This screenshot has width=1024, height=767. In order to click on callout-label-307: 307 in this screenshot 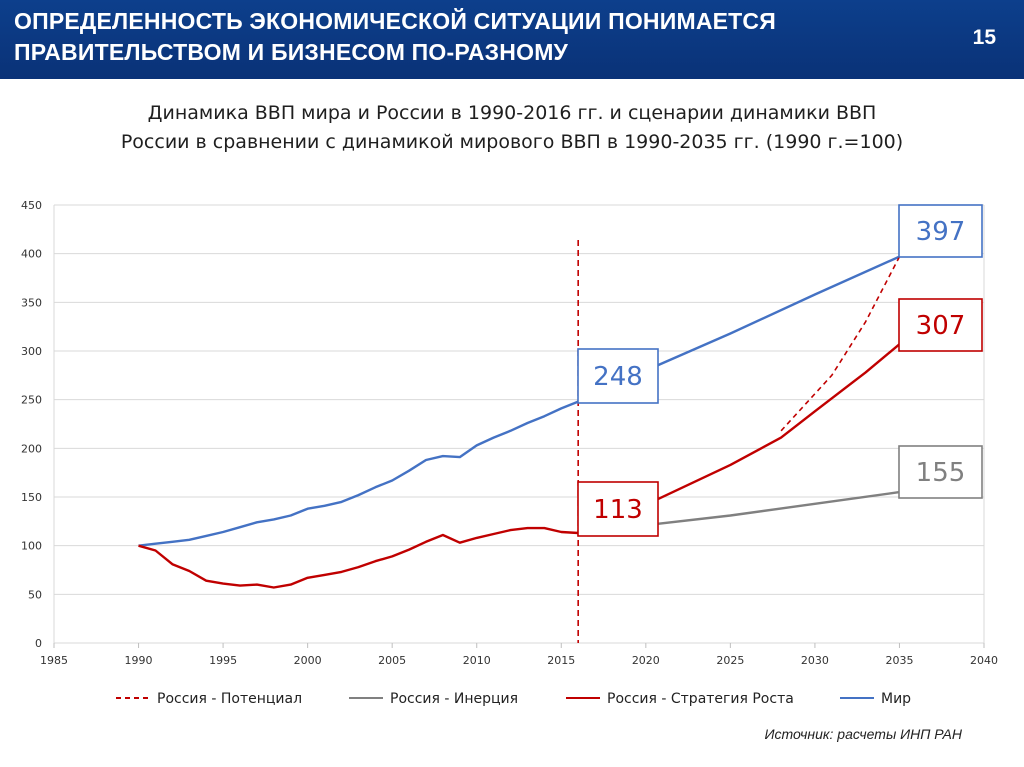, I will do `click(941, 326)`.